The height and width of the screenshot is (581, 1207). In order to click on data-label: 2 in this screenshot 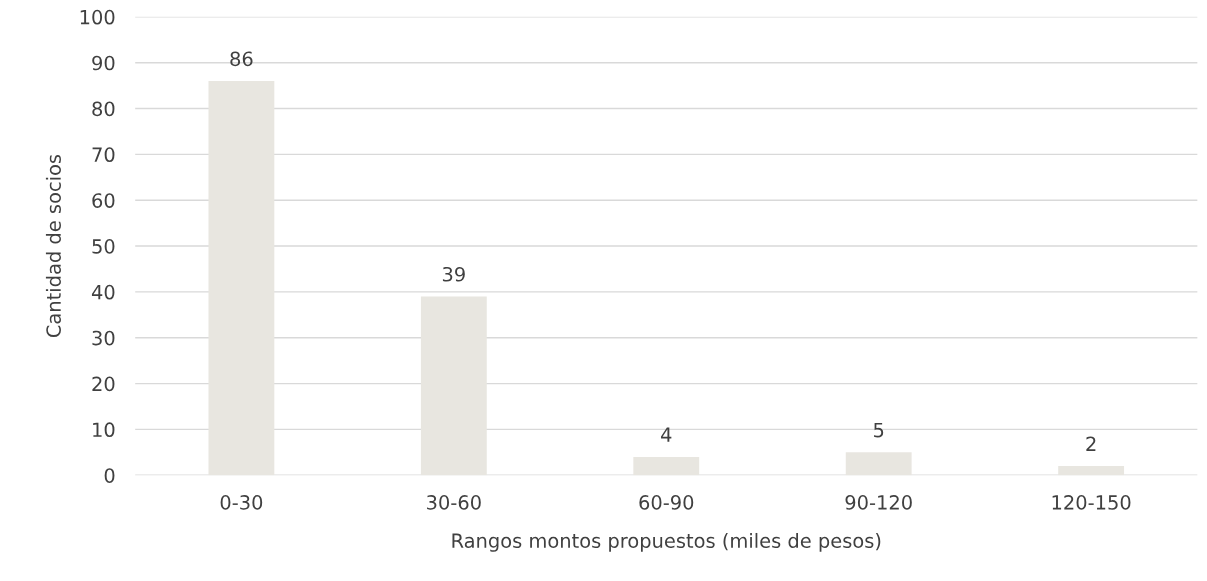, I will do `click(1091, 443)`.